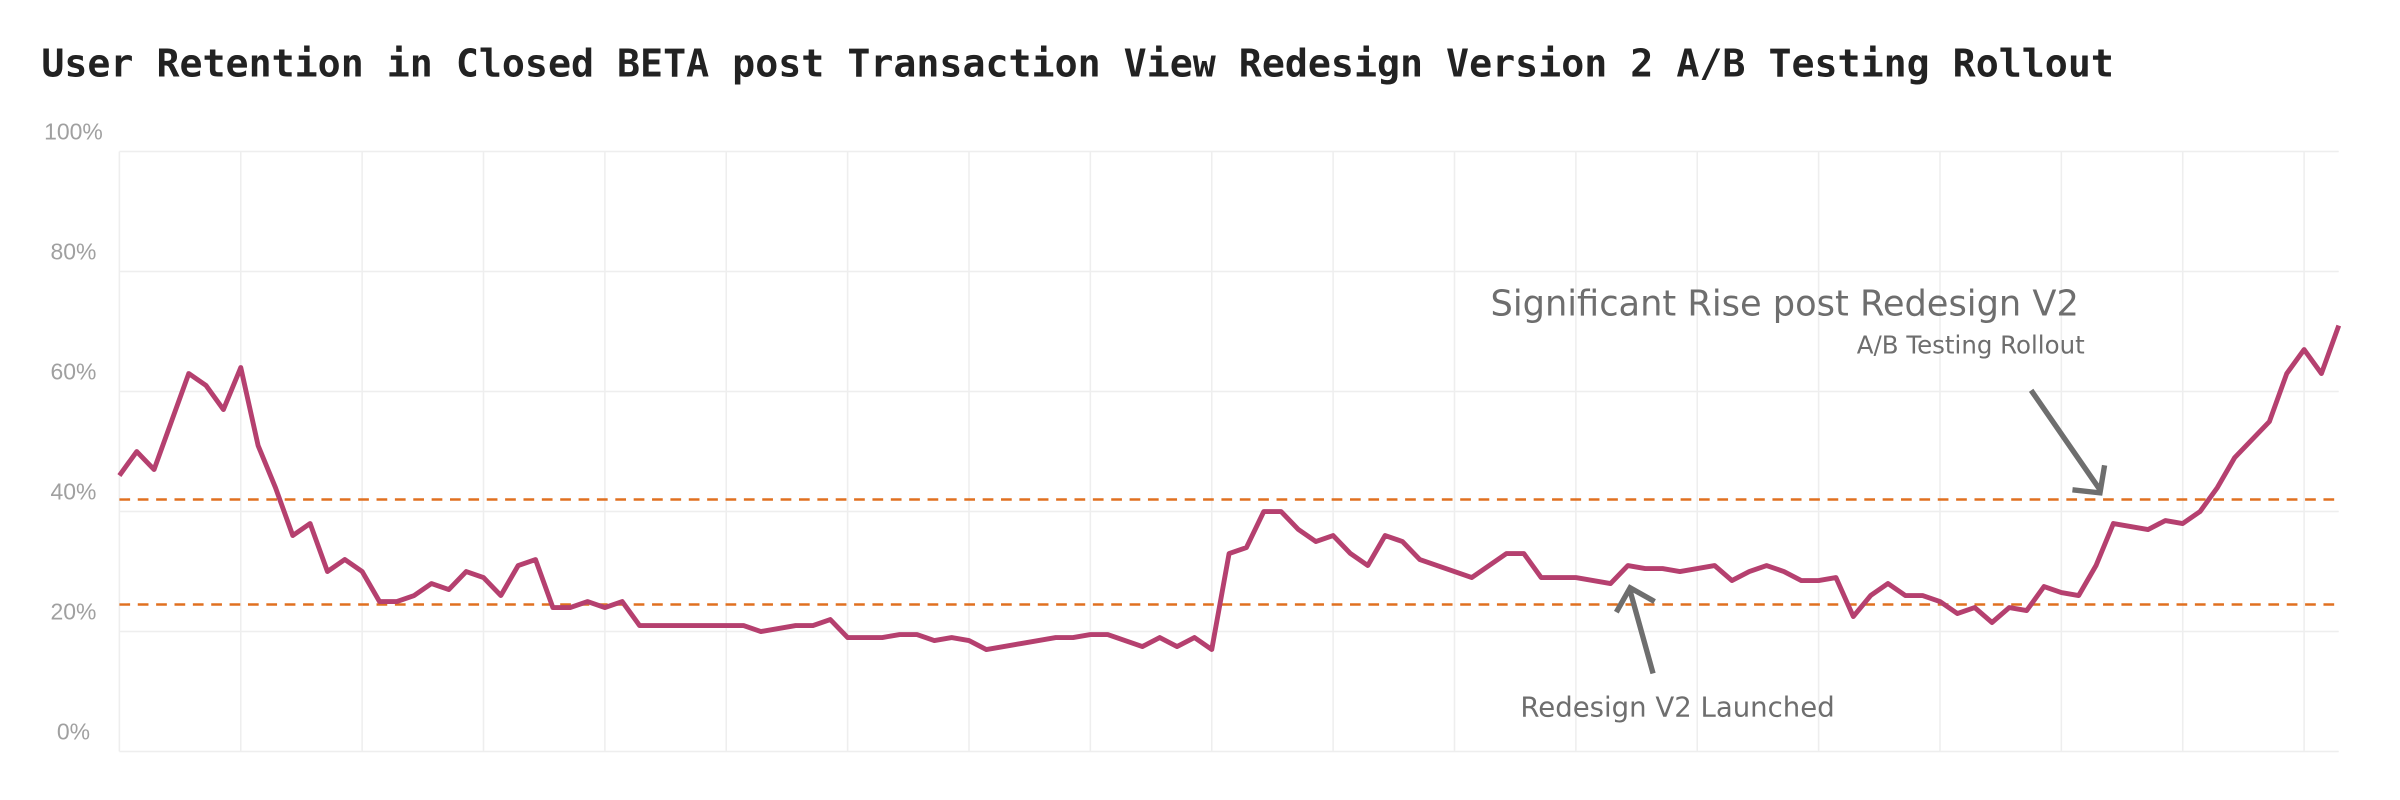  I want to click on y-tick-label: 80%, so click(74, 251).